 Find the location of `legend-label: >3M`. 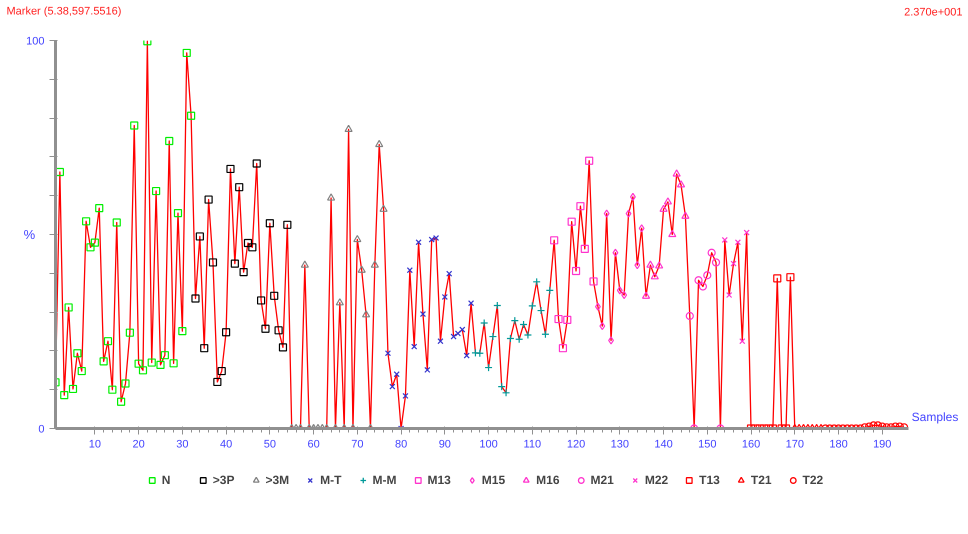

legend-label: >3M is located at coordinates (277, 480).